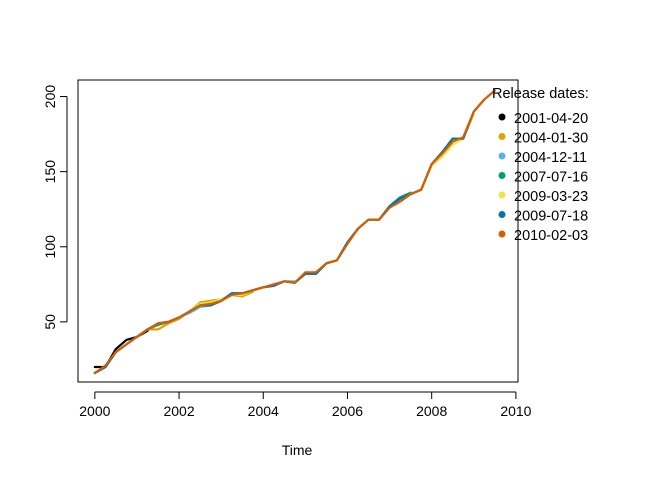 This screenshot has height=480, width=672. Describe the element at coordinates (551, 236) in the screenshot. I see `legend-label: 2010-02-03` at that location.